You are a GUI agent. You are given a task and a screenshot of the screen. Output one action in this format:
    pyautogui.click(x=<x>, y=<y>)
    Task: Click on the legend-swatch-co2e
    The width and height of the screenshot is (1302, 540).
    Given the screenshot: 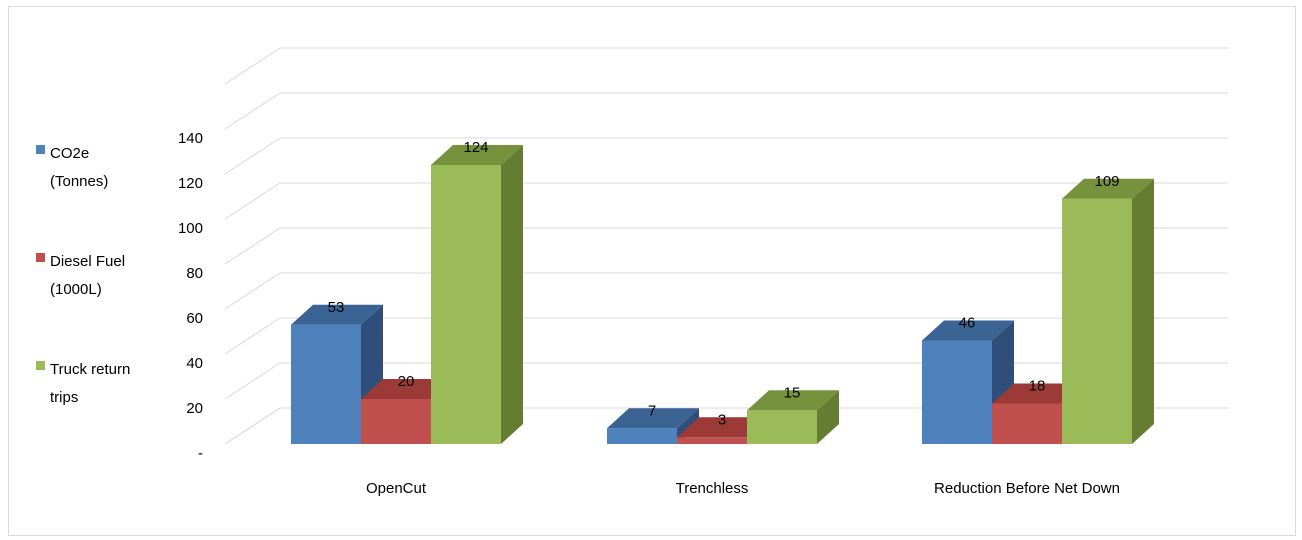 What is the action you would take?
    pyautogui.click(x=40, y=149)
    